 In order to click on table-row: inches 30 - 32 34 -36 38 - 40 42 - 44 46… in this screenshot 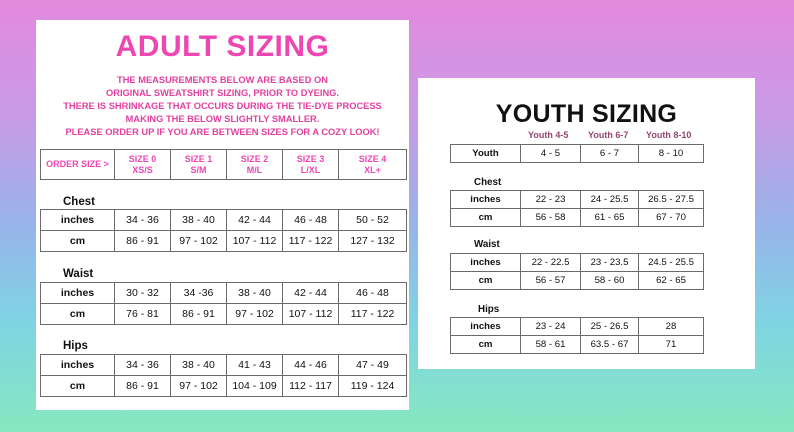, I will do `click(223, 293)`.